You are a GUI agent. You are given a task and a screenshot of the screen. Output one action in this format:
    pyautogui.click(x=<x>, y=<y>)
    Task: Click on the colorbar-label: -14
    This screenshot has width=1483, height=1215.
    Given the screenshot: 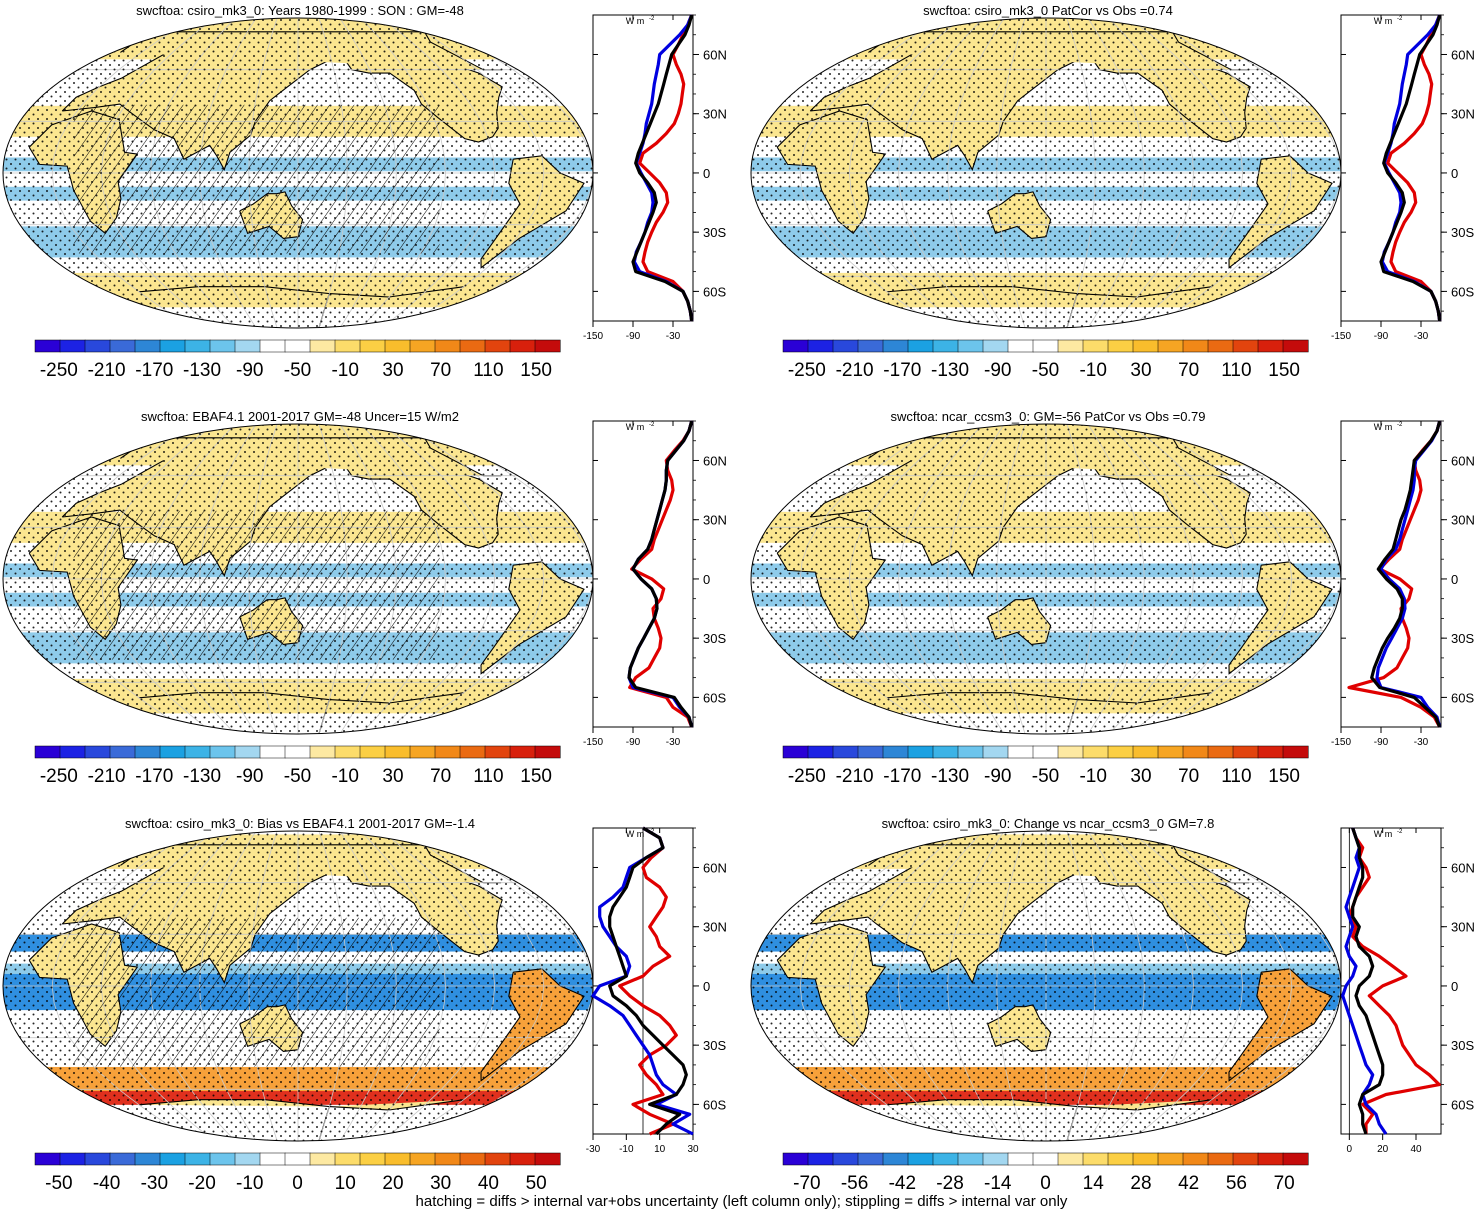 What is the action you would take?
    pyautogui.click(x=998, y=1183)
    